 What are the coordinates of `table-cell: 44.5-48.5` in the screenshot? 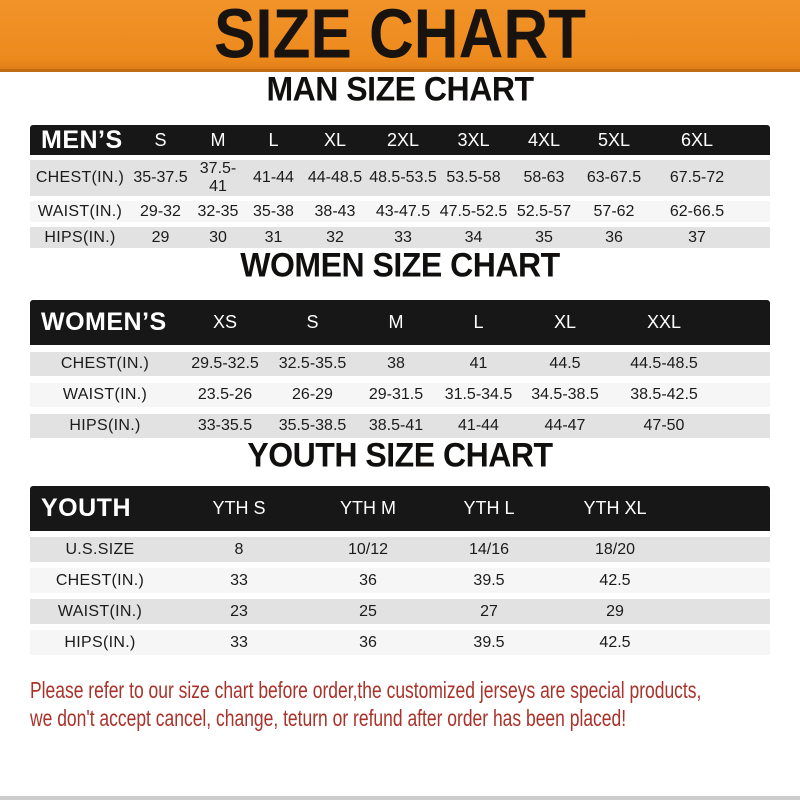 It's located at (664, 362).